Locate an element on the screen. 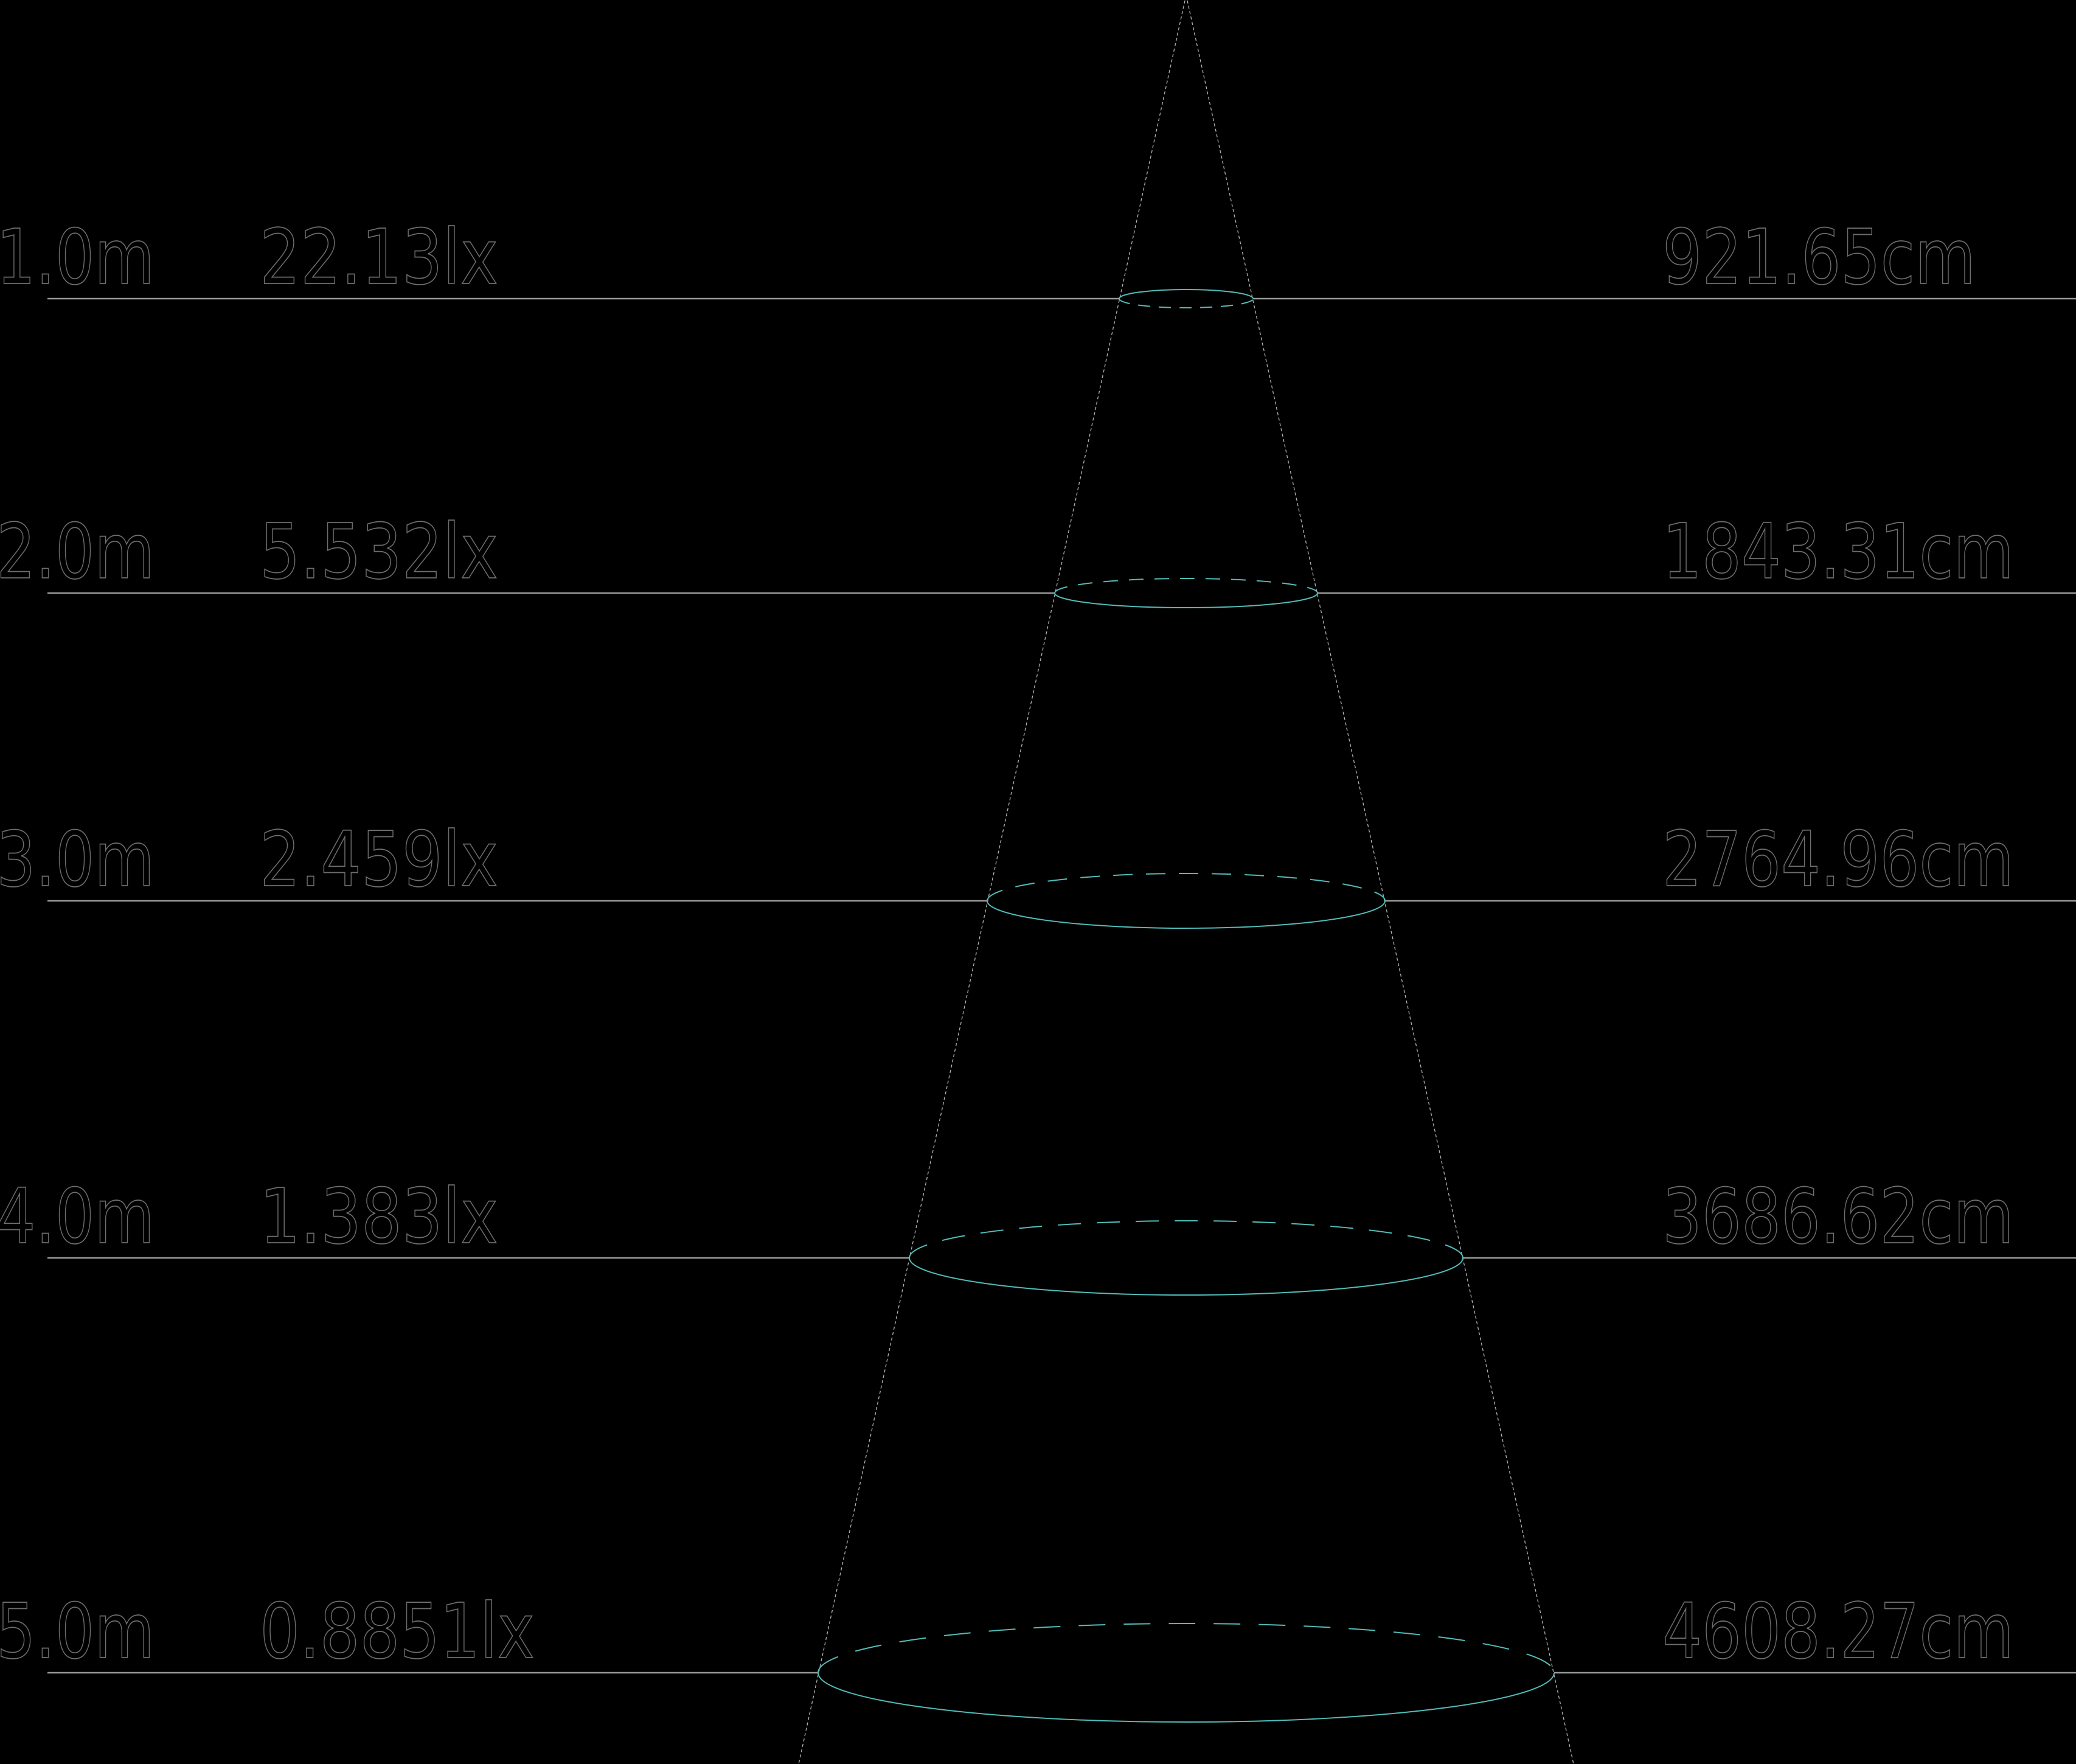 The image size is (2076, 1764). beam-ellipse-2m-back-arc is located at coordinates (1186, 586).